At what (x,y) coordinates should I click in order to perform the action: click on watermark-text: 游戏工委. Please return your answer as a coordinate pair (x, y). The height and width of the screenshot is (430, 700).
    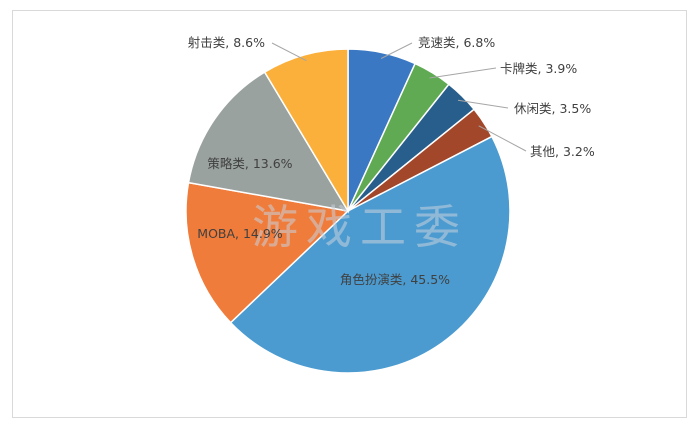
    Looking at the image, I should click on (360, 227).